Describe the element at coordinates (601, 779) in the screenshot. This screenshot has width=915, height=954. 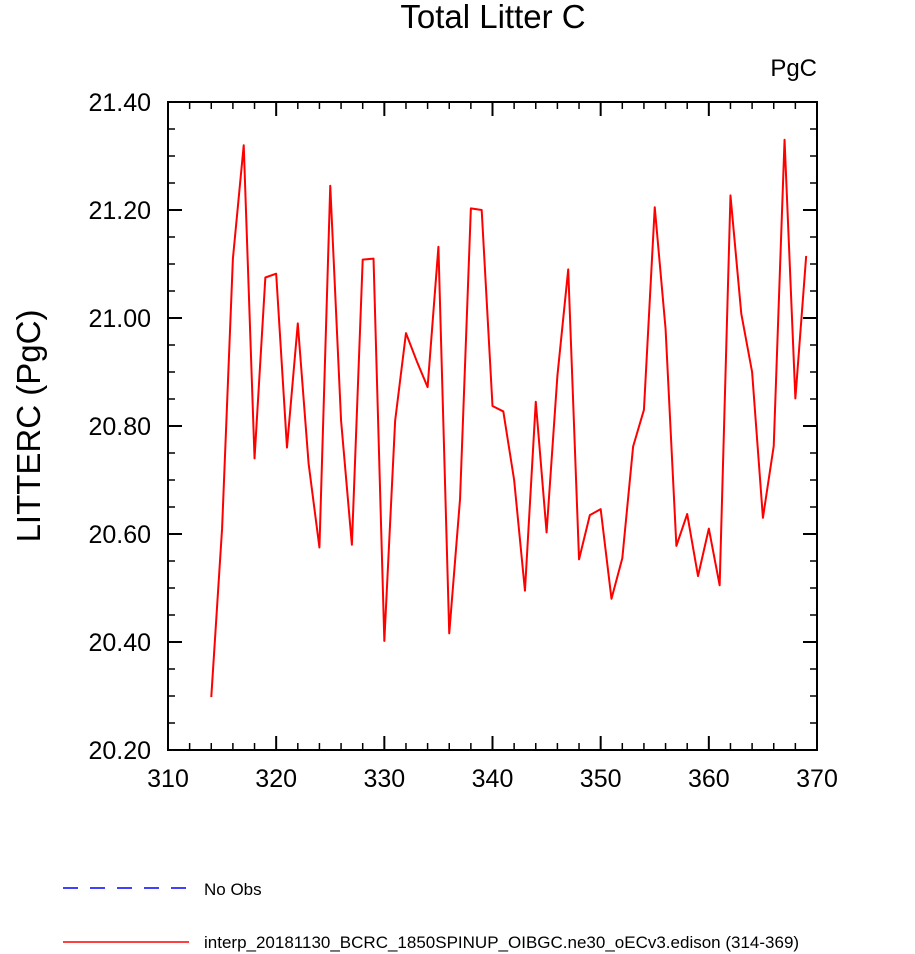
I see `x-tick-label: 350` at that location.